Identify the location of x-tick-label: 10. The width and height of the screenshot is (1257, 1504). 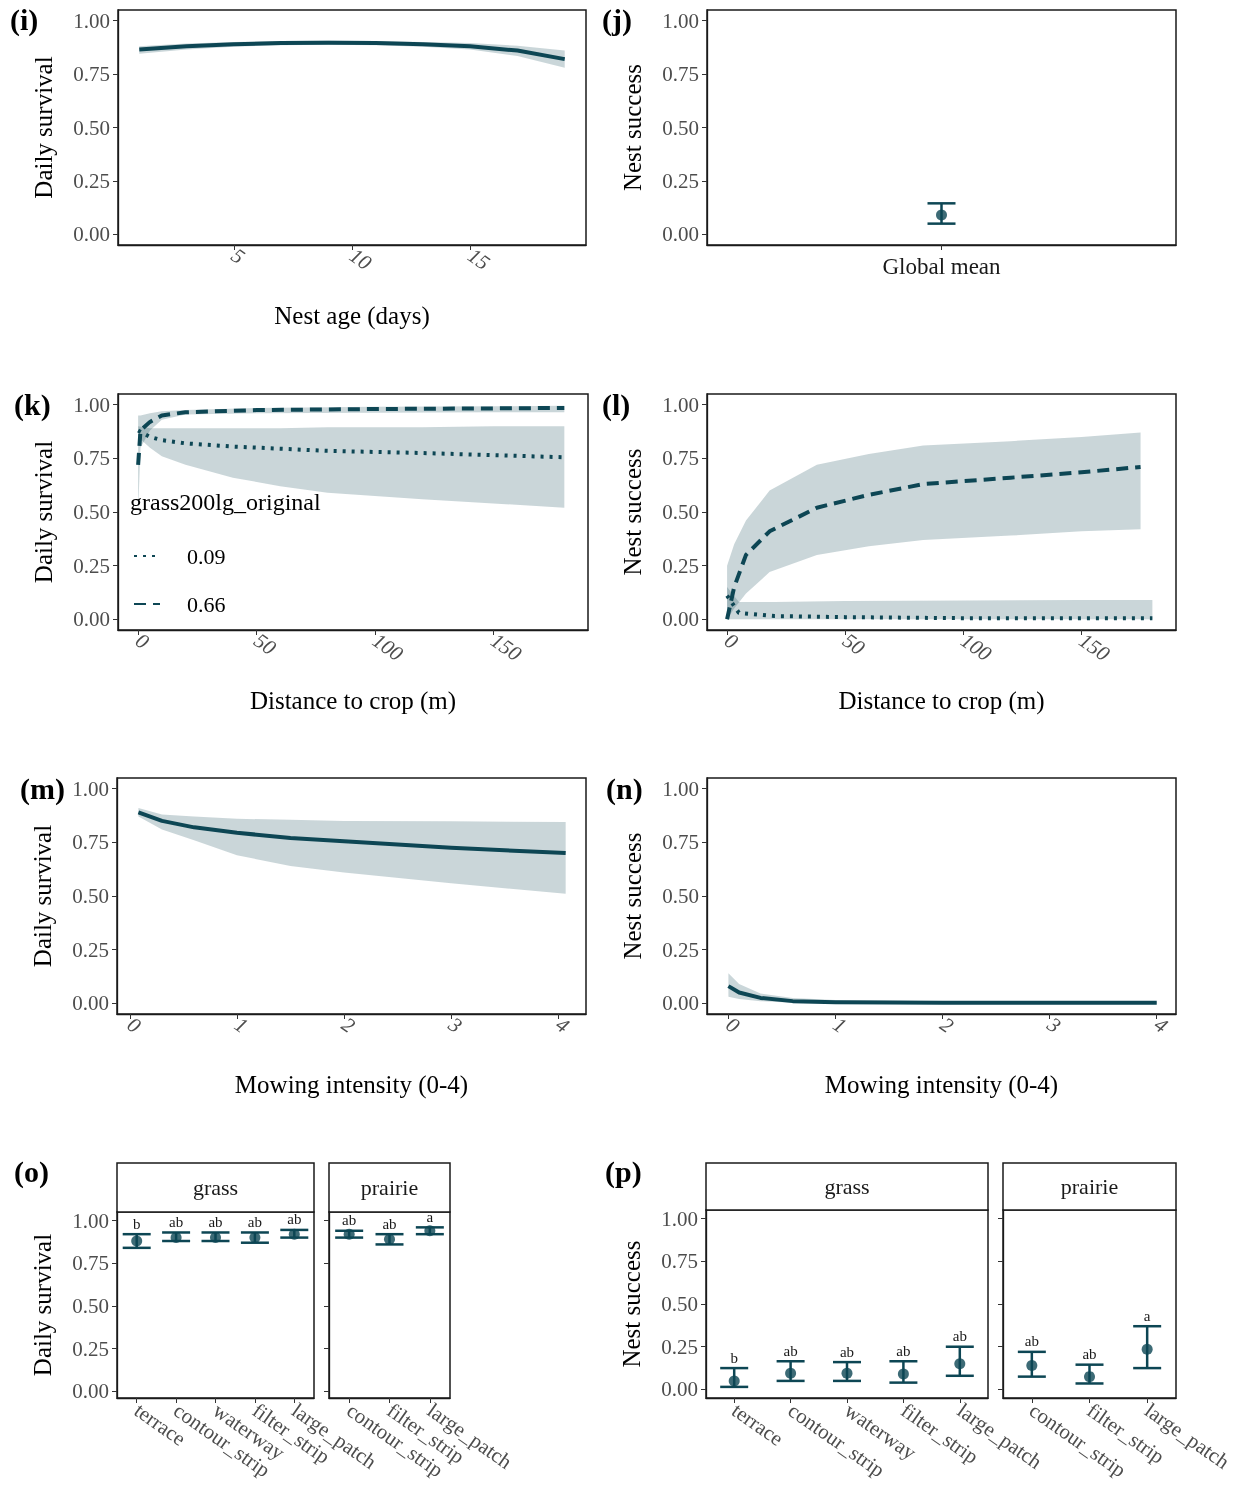
(361, 259).